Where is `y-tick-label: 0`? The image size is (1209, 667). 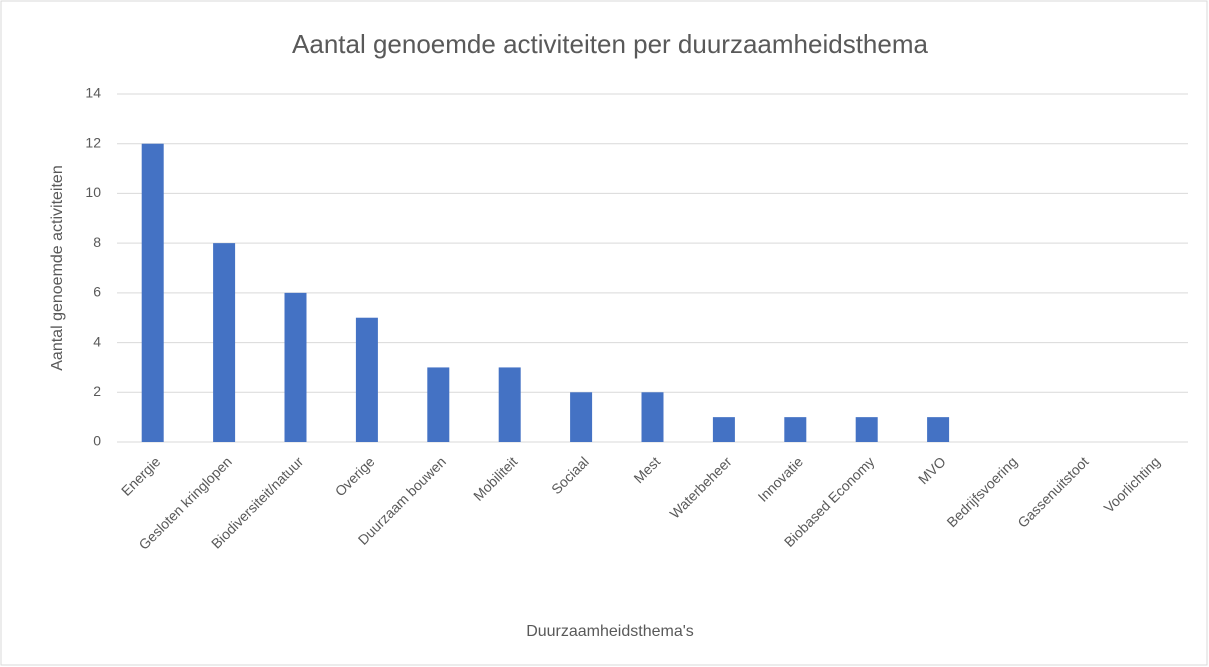
y-tick-label: 0 is located at coordinates (97, 441).